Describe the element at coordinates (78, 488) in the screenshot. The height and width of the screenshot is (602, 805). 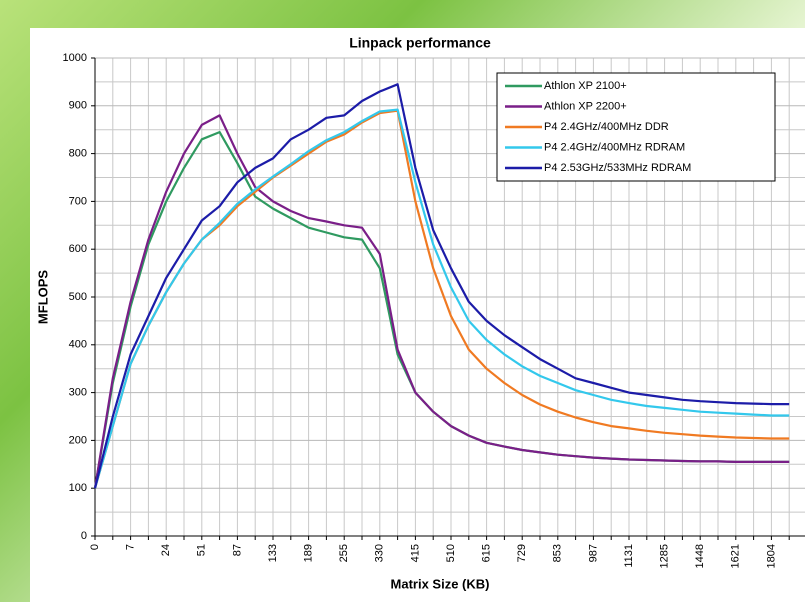
I see `y-tick-label: 100` at that location.